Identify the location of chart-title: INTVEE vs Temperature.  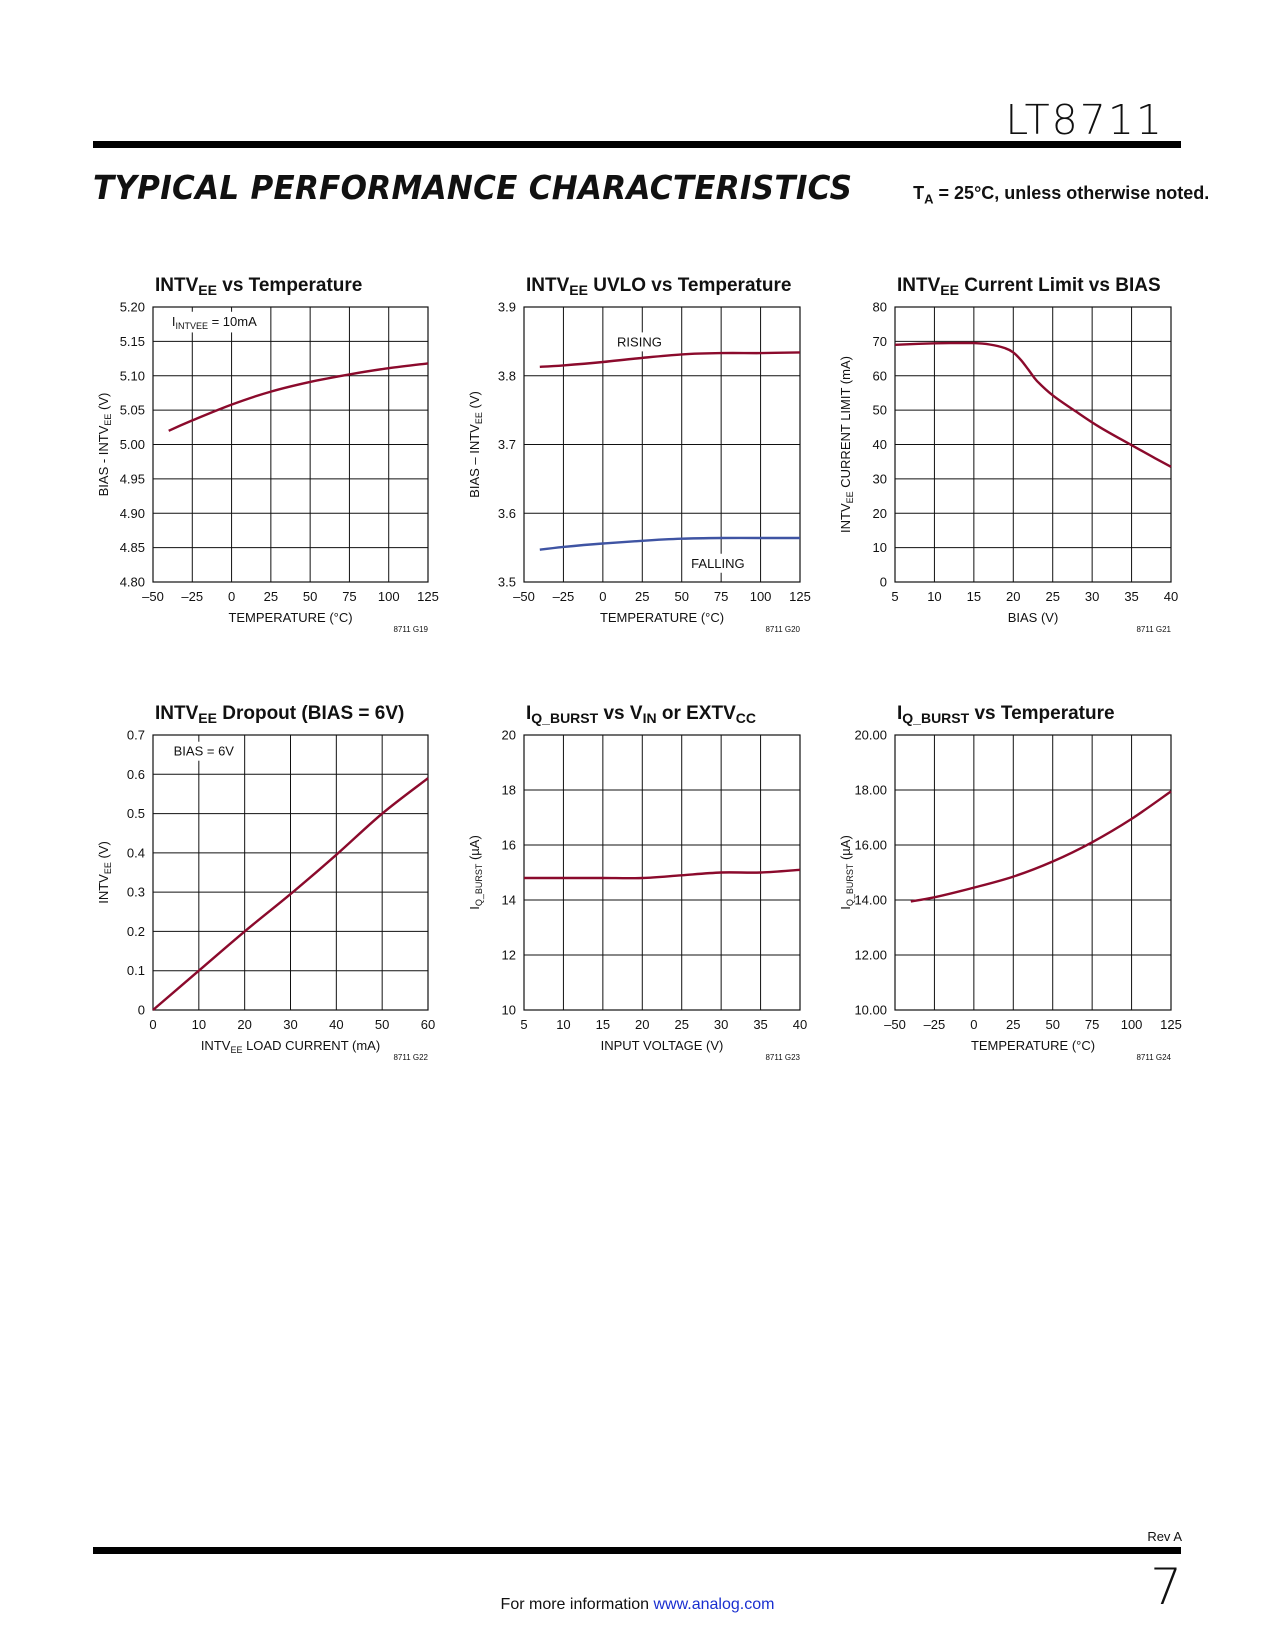
(258, 286).